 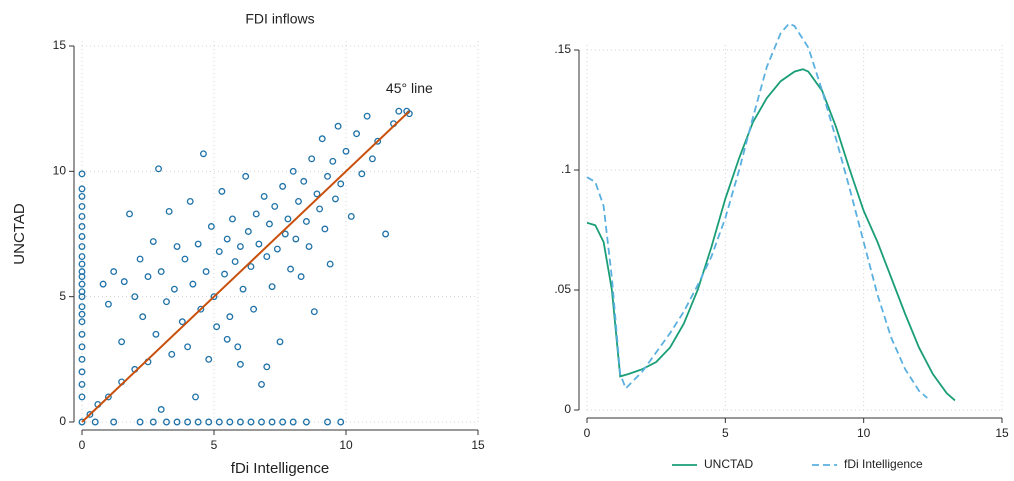 I want to click on x-tick-label: 15, so click(x=1002, y=433).